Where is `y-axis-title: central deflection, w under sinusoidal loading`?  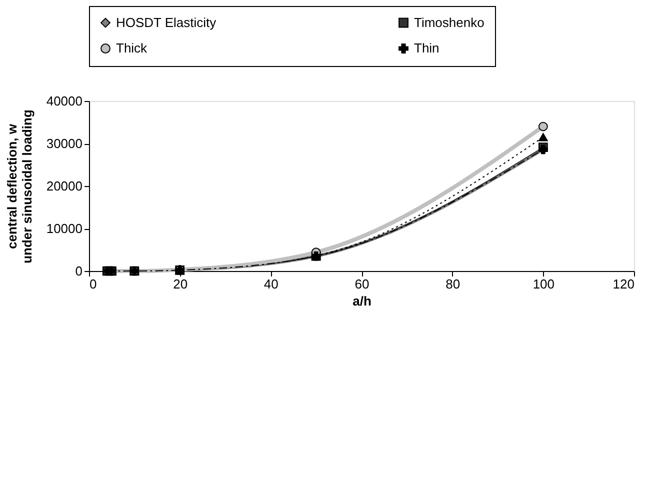 y-axis-title: central deflection, w under sinusoidal loading is located at coordinates (19, 187).